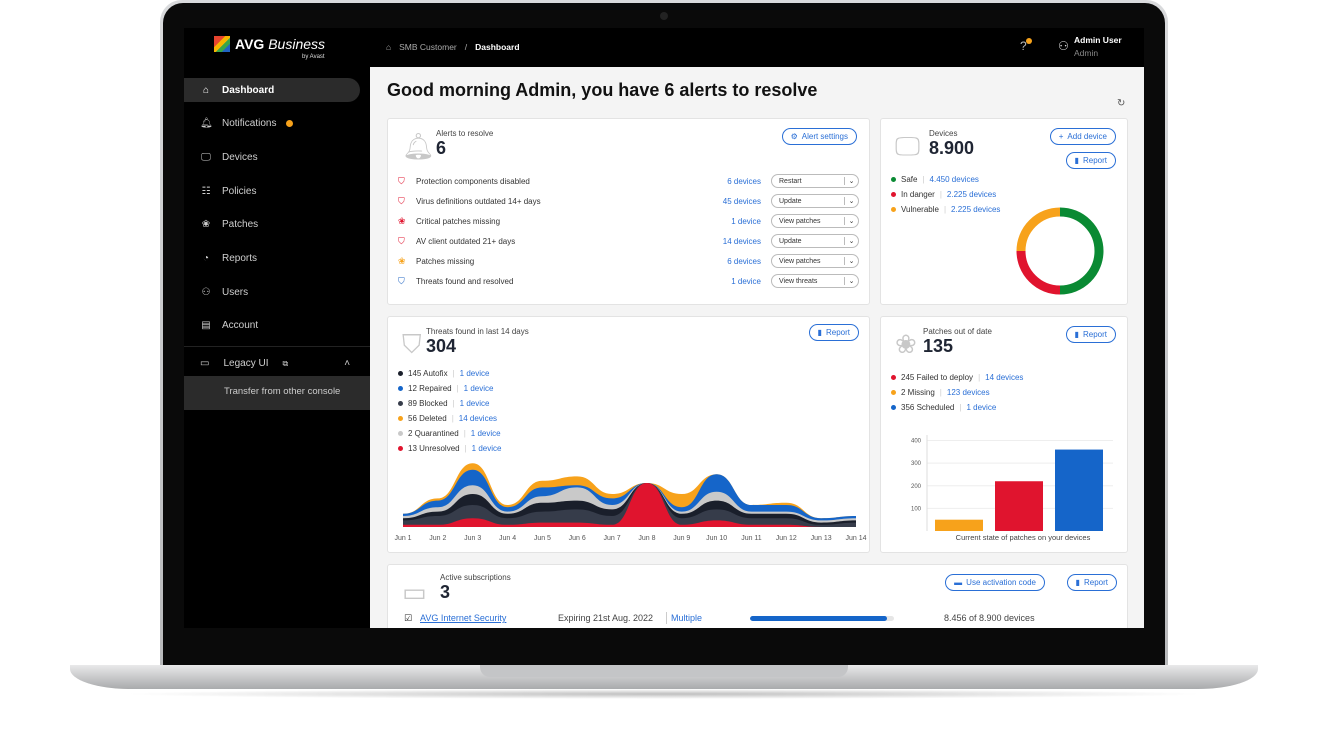 This screenshot has width=1328, height=748. What do you see at coordinates (1090, 160) in the screenshot?
I see `devices-report-button: ▮ Report` at bounding box center [1090, 160].